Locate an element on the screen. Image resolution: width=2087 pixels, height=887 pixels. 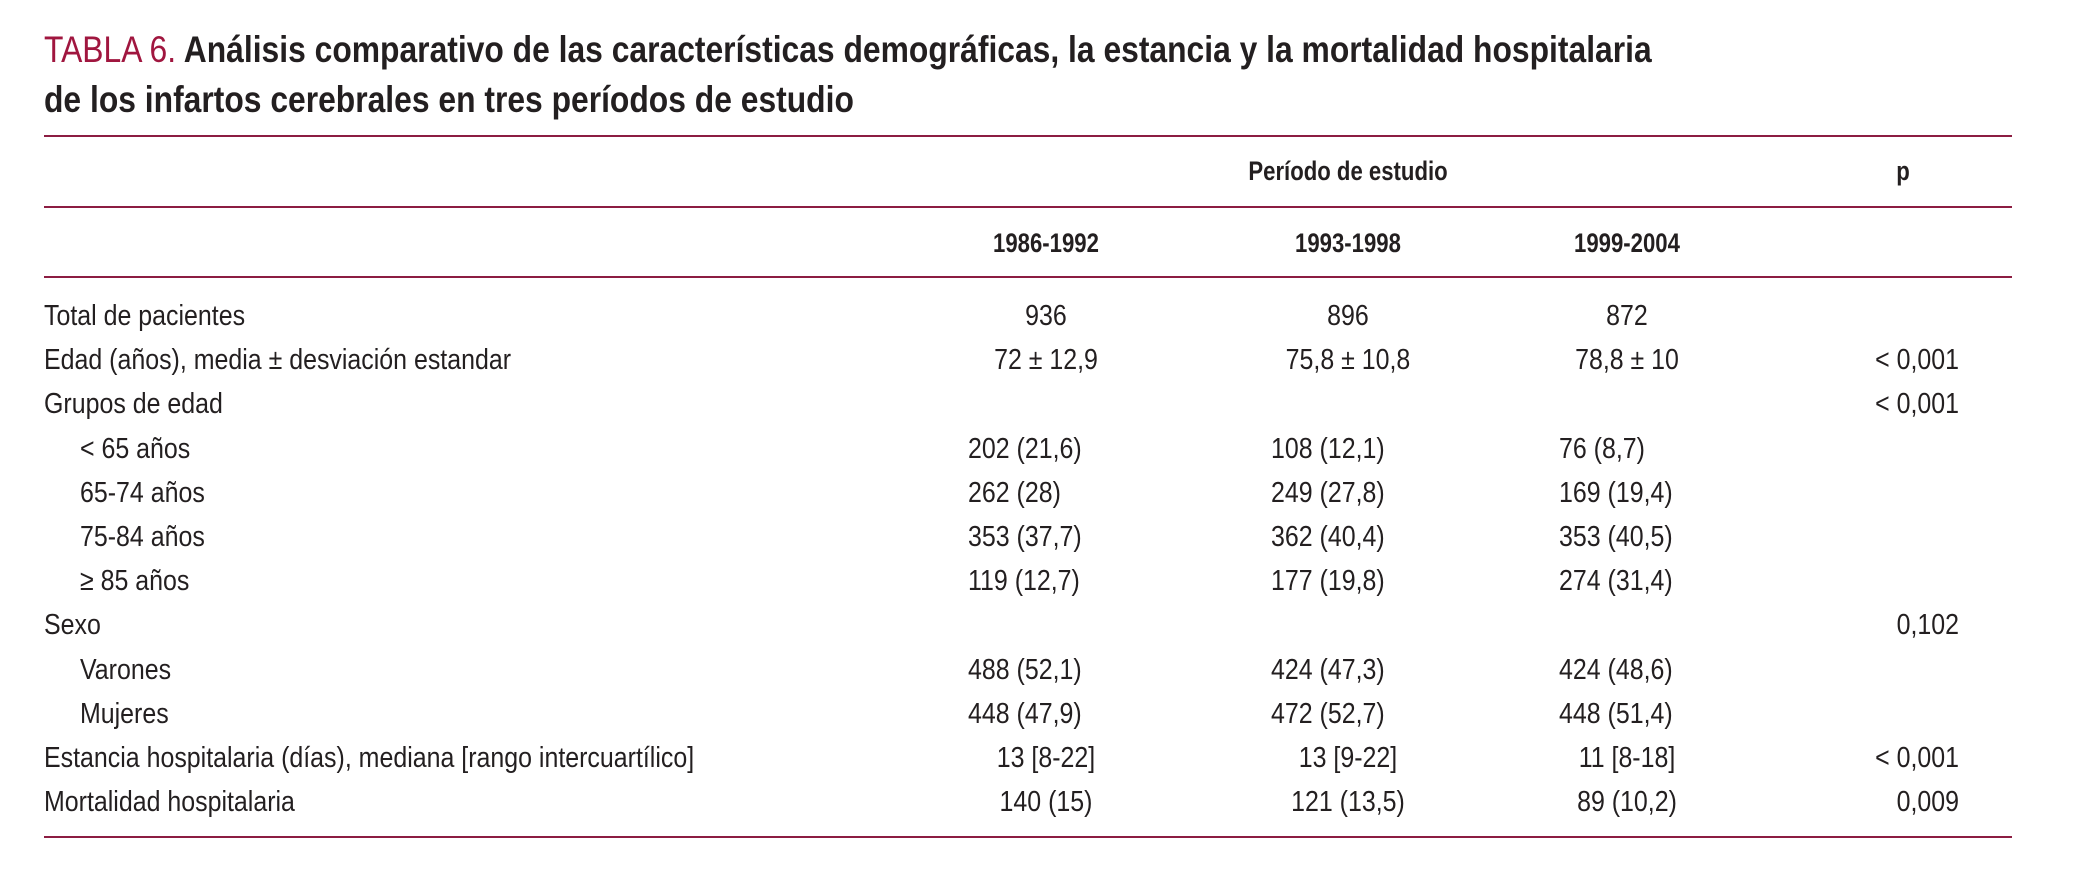
row-label: Total de pacientes is located at coordinates (145, 316).